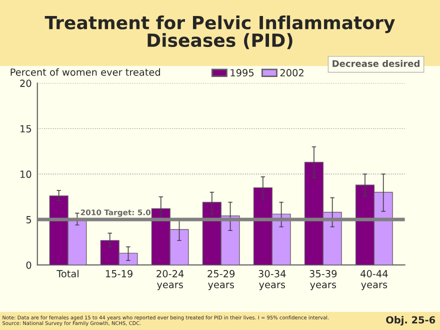 Image resolution: width=440 pixels, height=330 pixels. Describe the element at coordinates (219, 32) in the screenshot. I see `chart-title: Treatment for Pelvic Inflammatory Diseases (PID)` at that location.